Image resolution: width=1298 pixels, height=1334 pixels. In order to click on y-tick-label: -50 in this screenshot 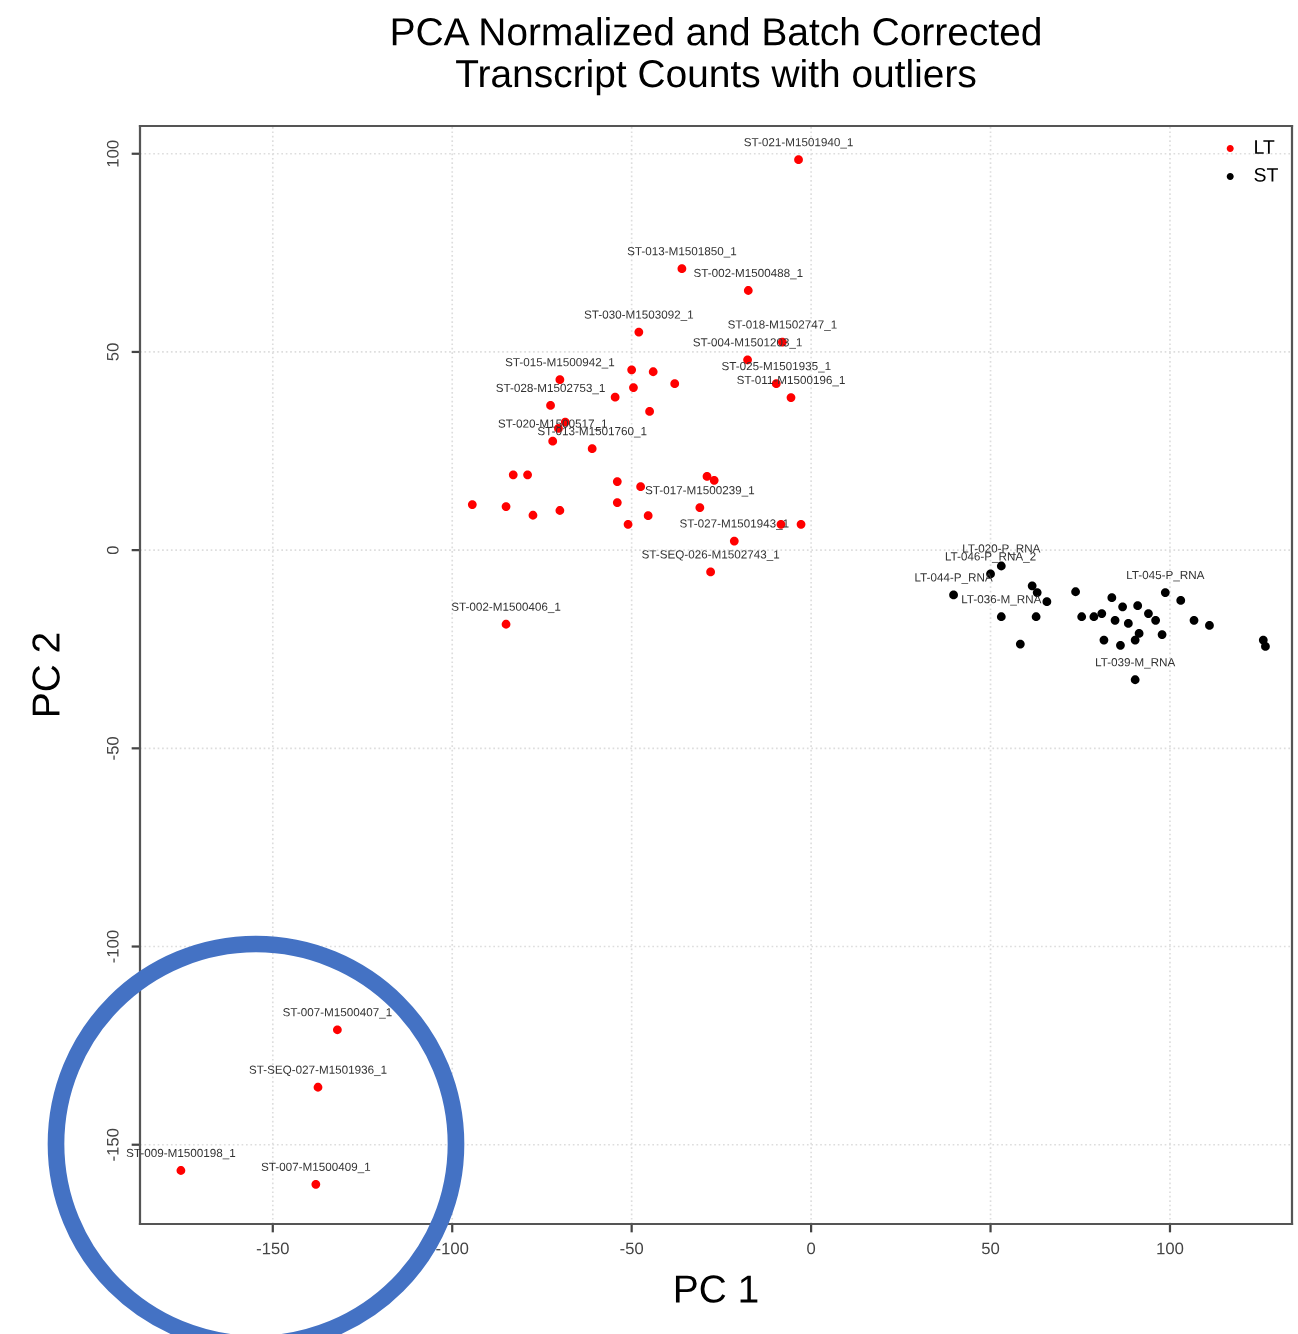, I will do `click(112, 748)`.